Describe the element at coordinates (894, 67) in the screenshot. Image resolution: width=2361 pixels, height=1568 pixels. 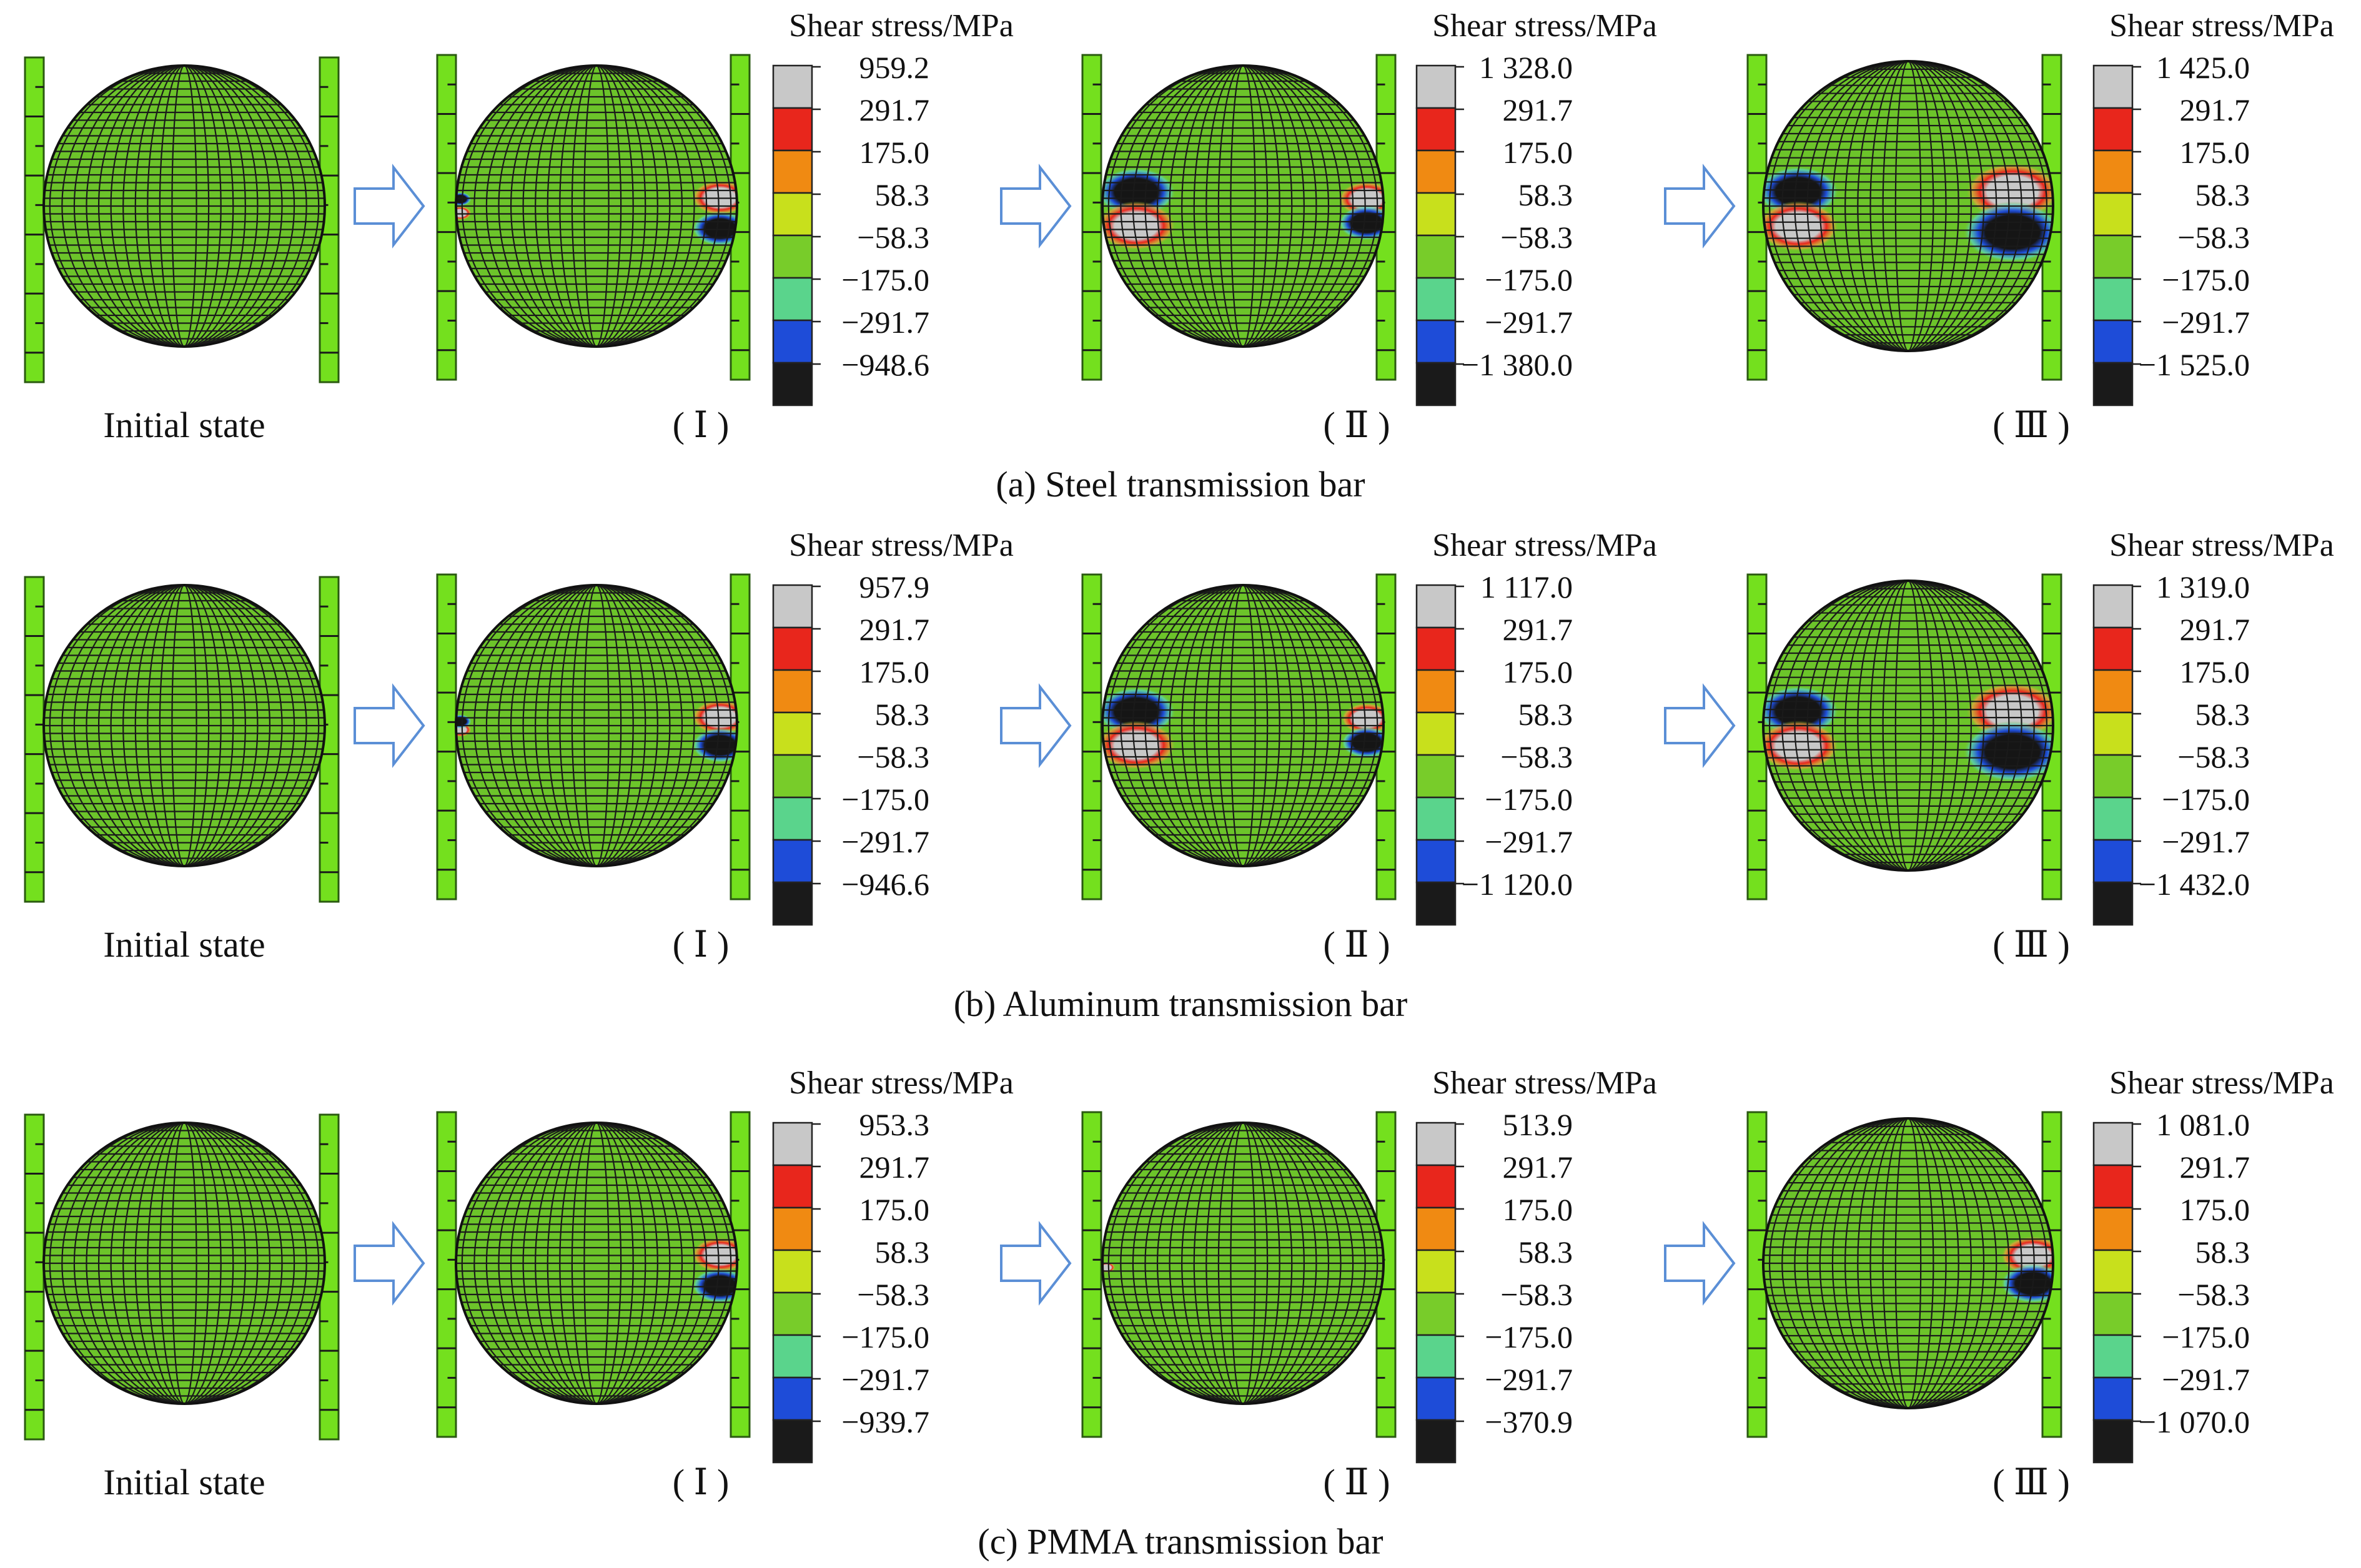
I see `legend-value: 959.2` at that location.